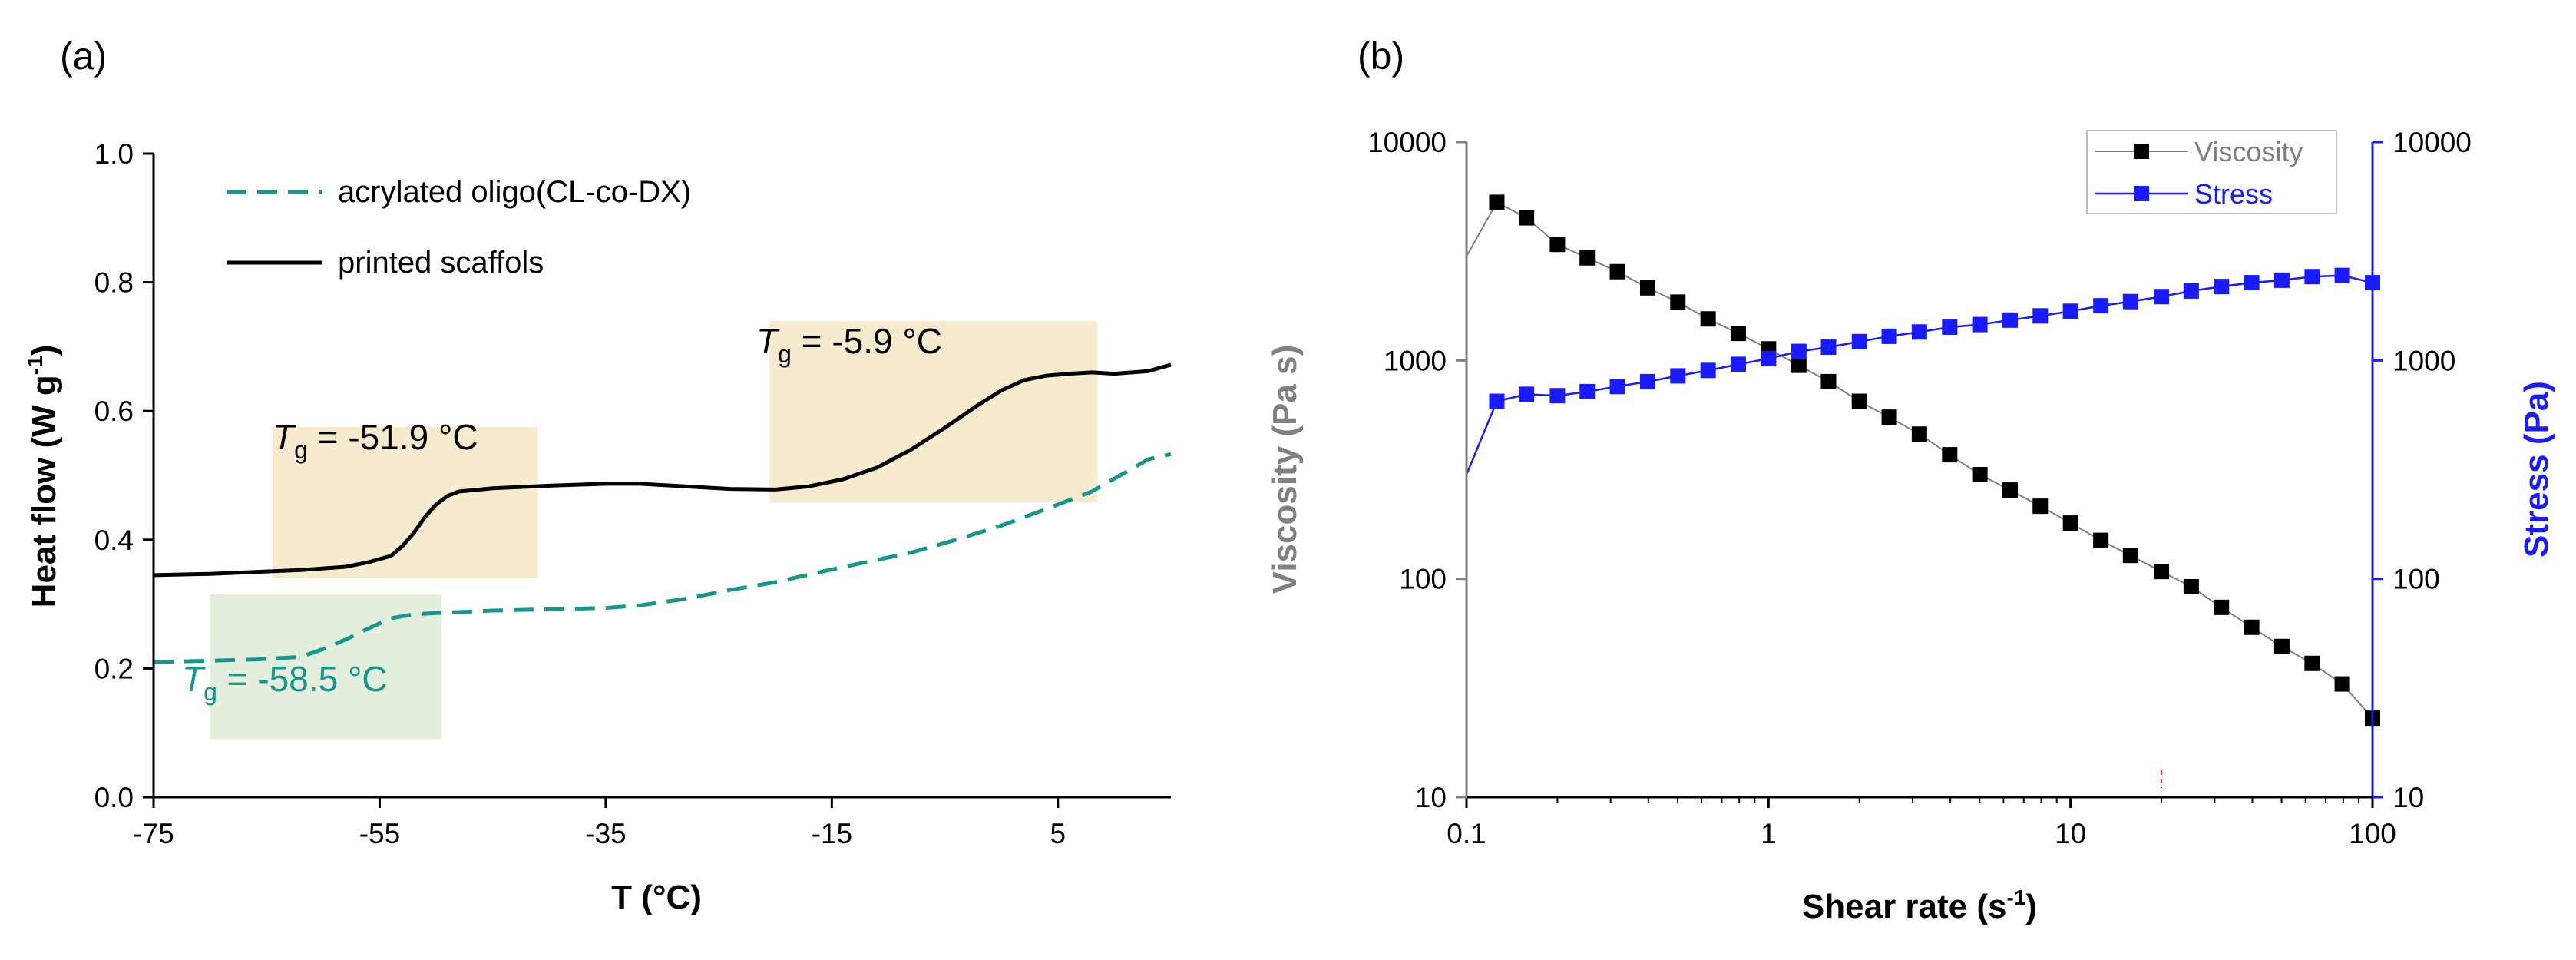 This screenshot has width=2576, height=960. Describe the element at coordinates (1415, 360) in the screenshot. I see `b-left-tick-label: 1000` at that location.